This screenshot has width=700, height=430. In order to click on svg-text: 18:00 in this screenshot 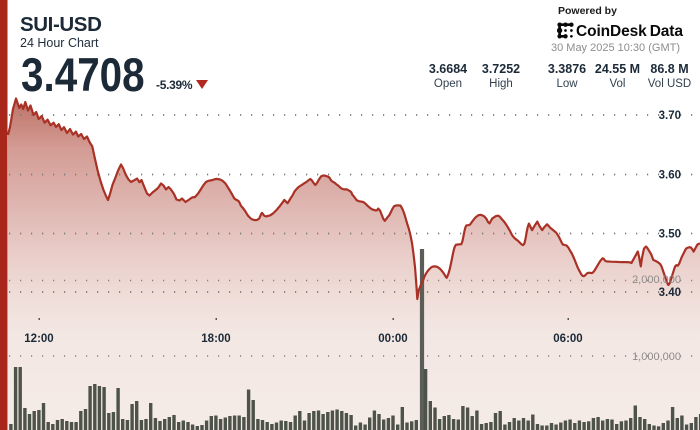, I will do `click(215, 339)`.